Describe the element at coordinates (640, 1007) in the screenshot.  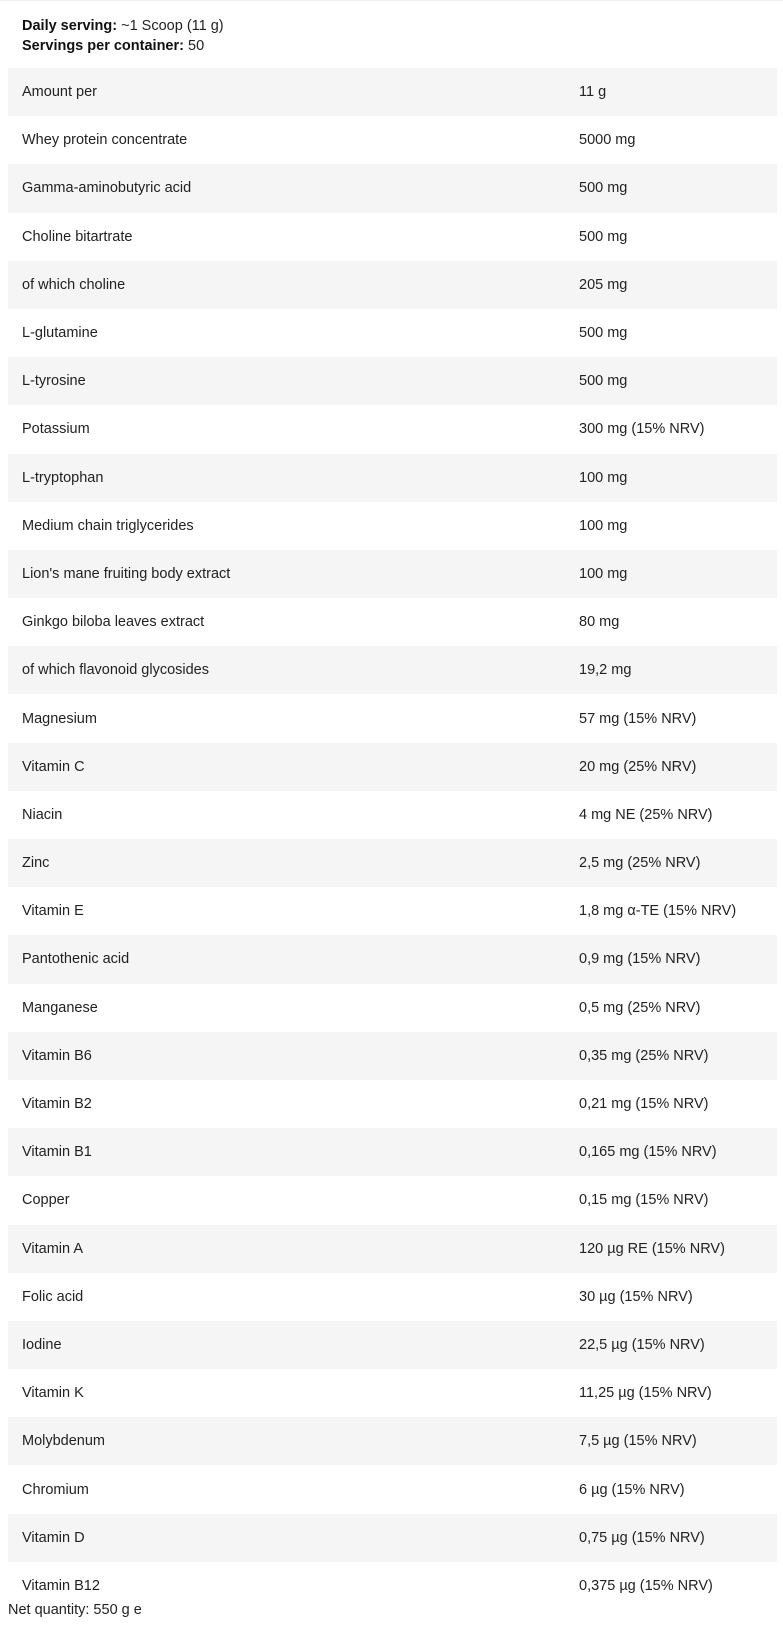
I see `ingredient-amount: 0,5 mg (25% NRV)` at that location.